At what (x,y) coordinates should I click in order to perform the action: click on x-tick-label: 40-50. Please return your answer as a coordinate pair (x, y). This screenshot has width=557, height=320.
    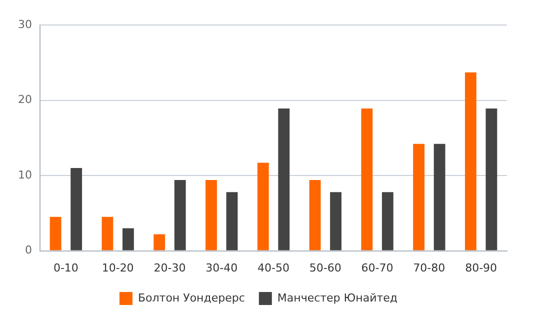
    Looking at the image, I should click on (274, 267).